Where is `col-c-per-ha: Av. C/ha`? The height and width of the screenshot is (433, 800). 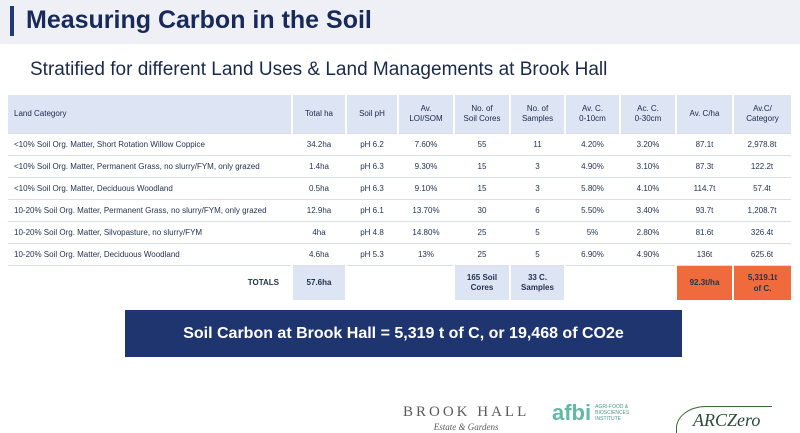 col-c-per-ha: Av. C/ha is located at coordinates (704, 114).